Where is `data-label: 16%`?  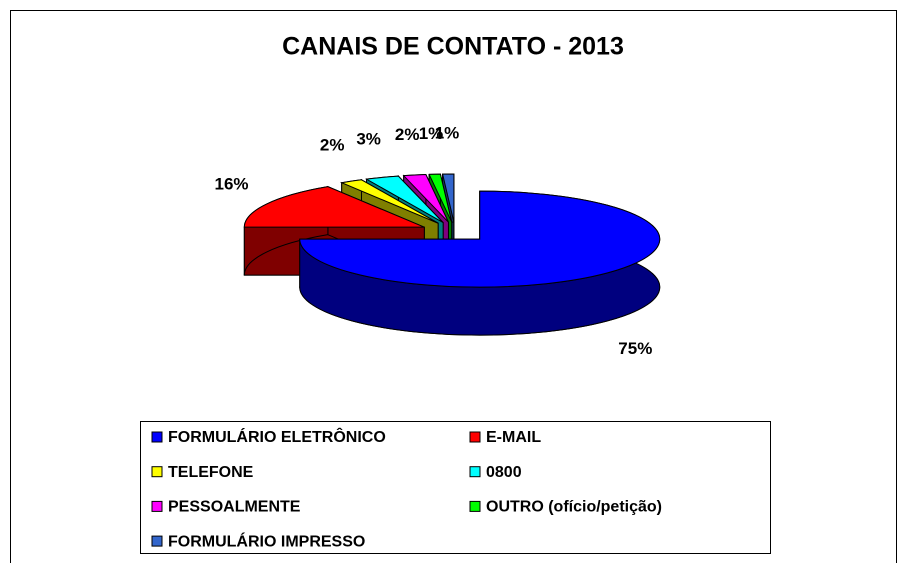 data-label: 16% is located at coordinates (232, 183).